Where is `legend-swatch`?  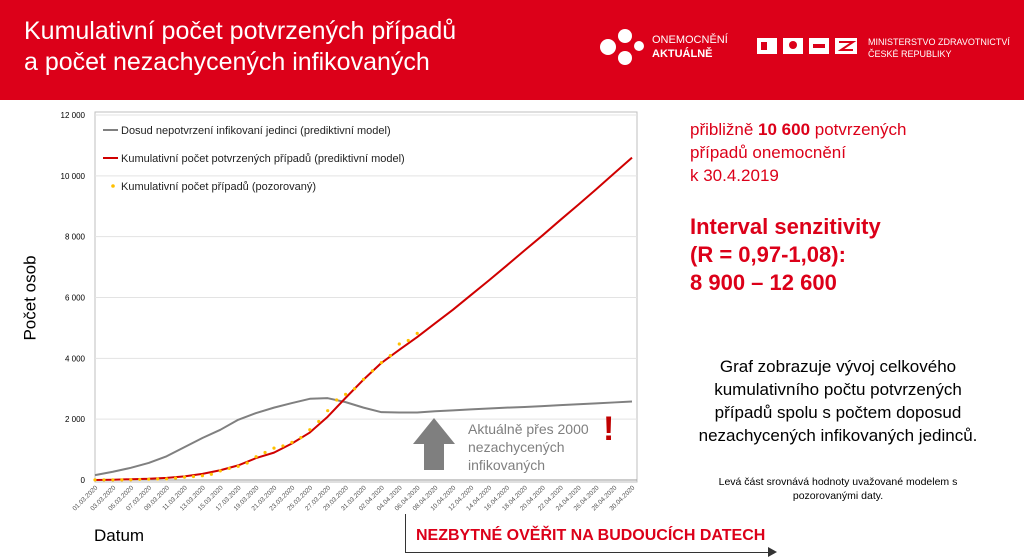
legend-swatch is located at coordinates (113, 186).